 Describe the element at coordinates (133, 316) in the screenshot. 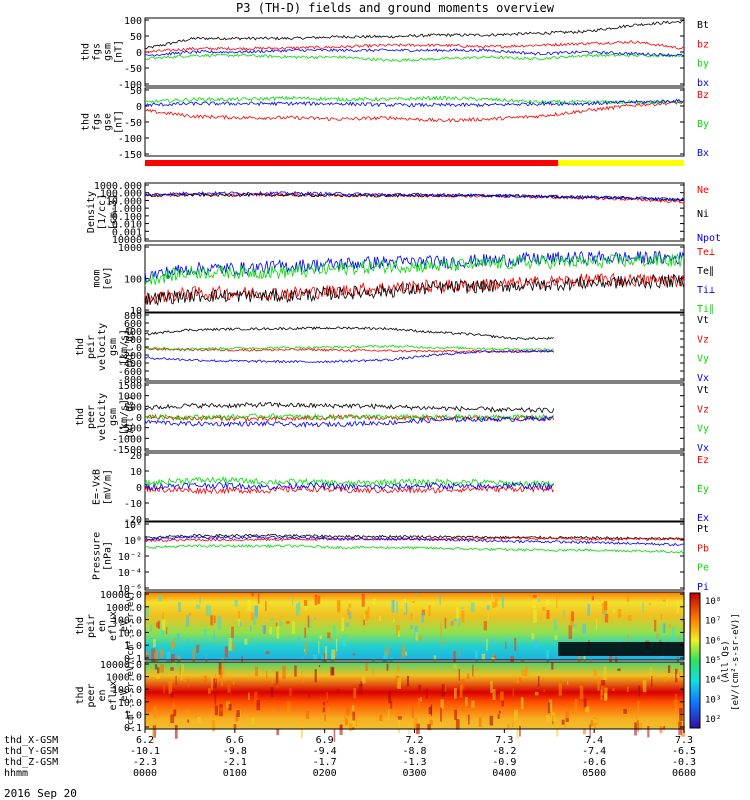

I see `y-tick-label: 800` at that location.